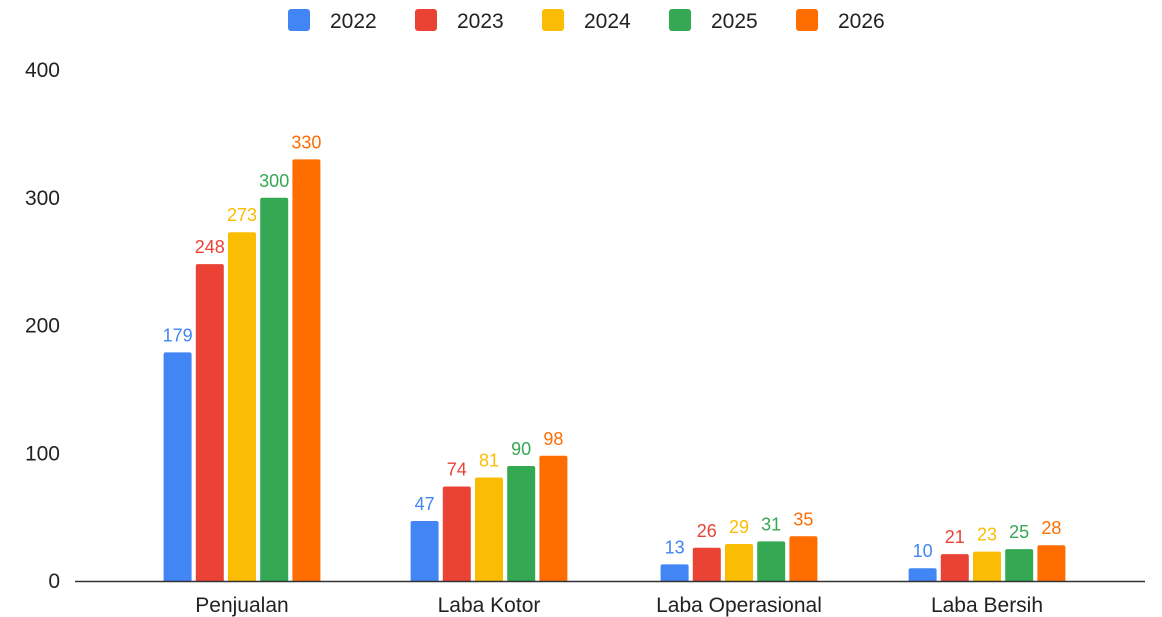 The width and height of the screenshot is (1162, 617). Describe the element at coordinates (987, 566) in the screenshot. I see `bar-laba-bersih-2024` at that location.